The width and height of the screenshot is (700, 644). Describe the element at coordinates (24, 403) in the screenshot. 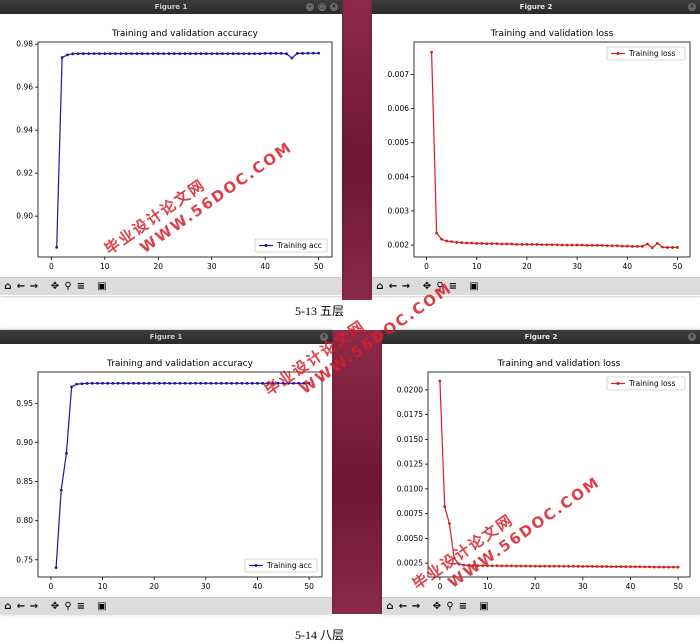

I see `y-tick-label: 0.95` at that location.